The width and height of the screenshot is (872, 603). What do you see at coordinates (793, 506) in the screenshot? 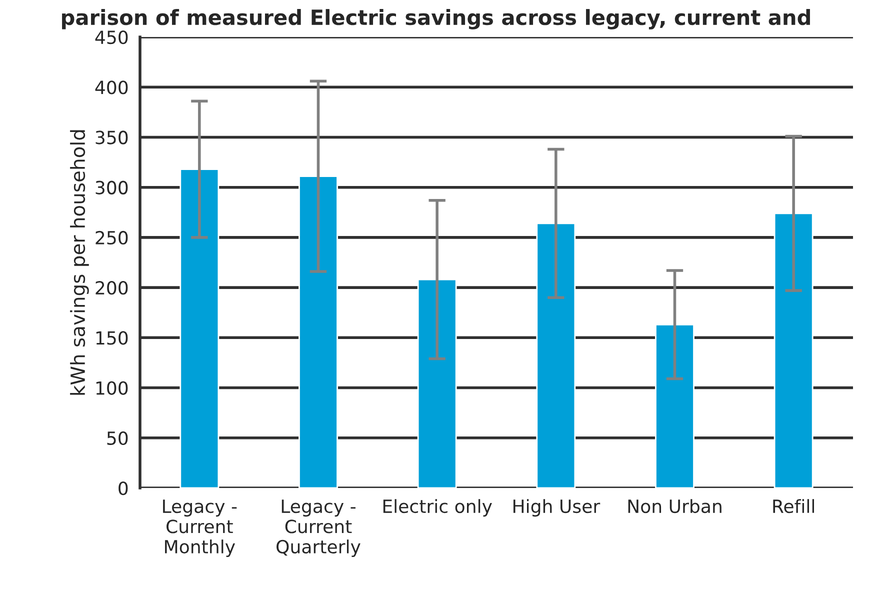
I see `x-tick-label: Refill` at bounding box center [793, 506].